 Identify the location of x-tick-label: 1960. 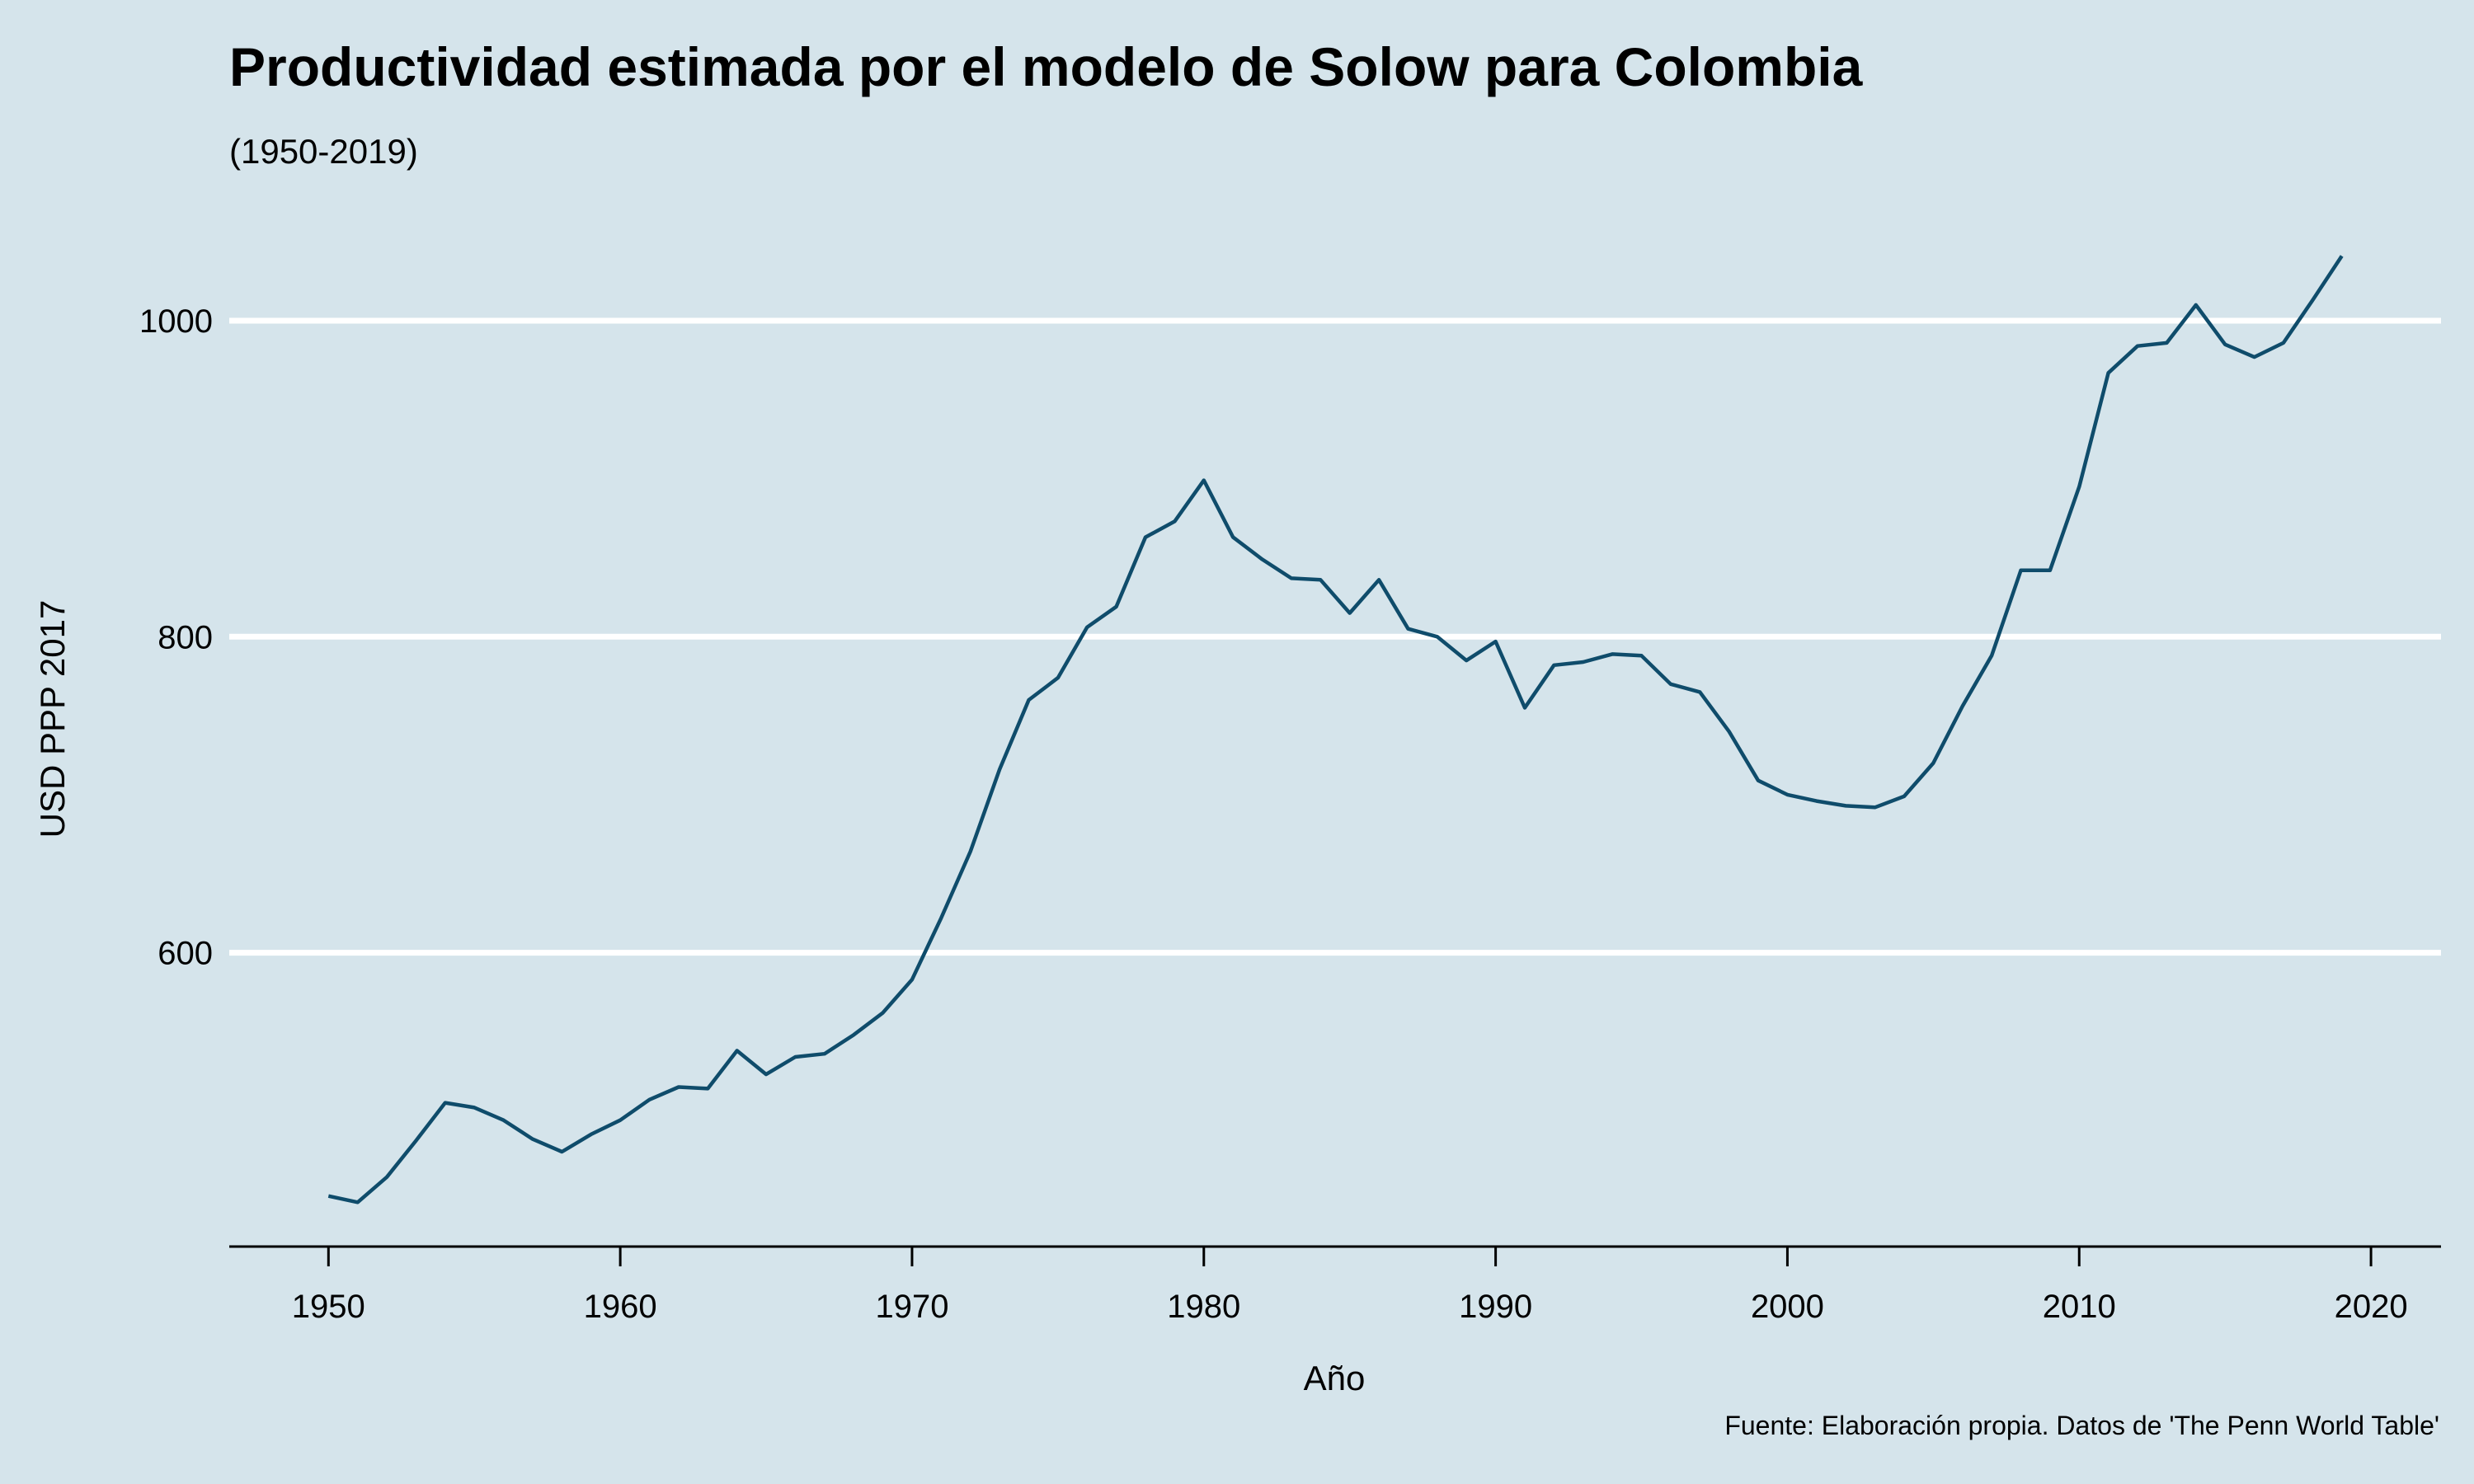
(620, 1307).